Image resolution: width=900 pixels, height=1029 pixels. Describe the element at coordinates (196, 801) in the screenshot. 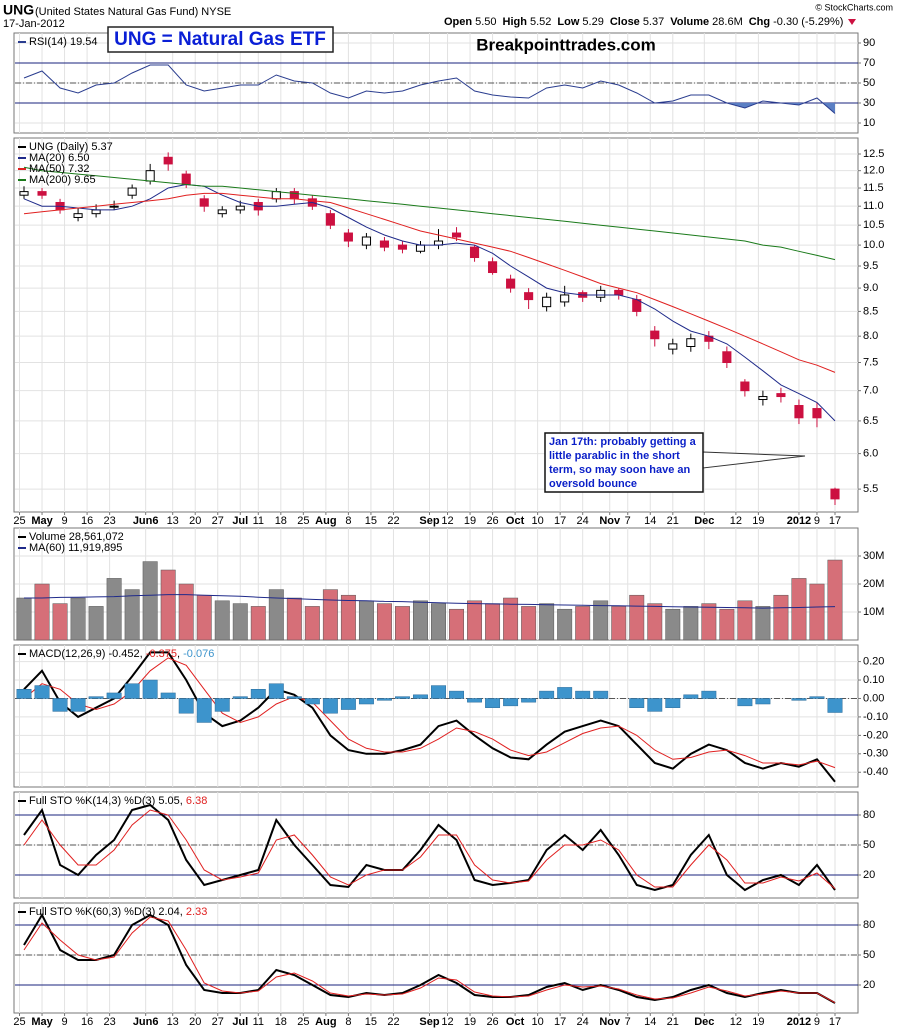

I see `legend-label: 6.38` at that location.